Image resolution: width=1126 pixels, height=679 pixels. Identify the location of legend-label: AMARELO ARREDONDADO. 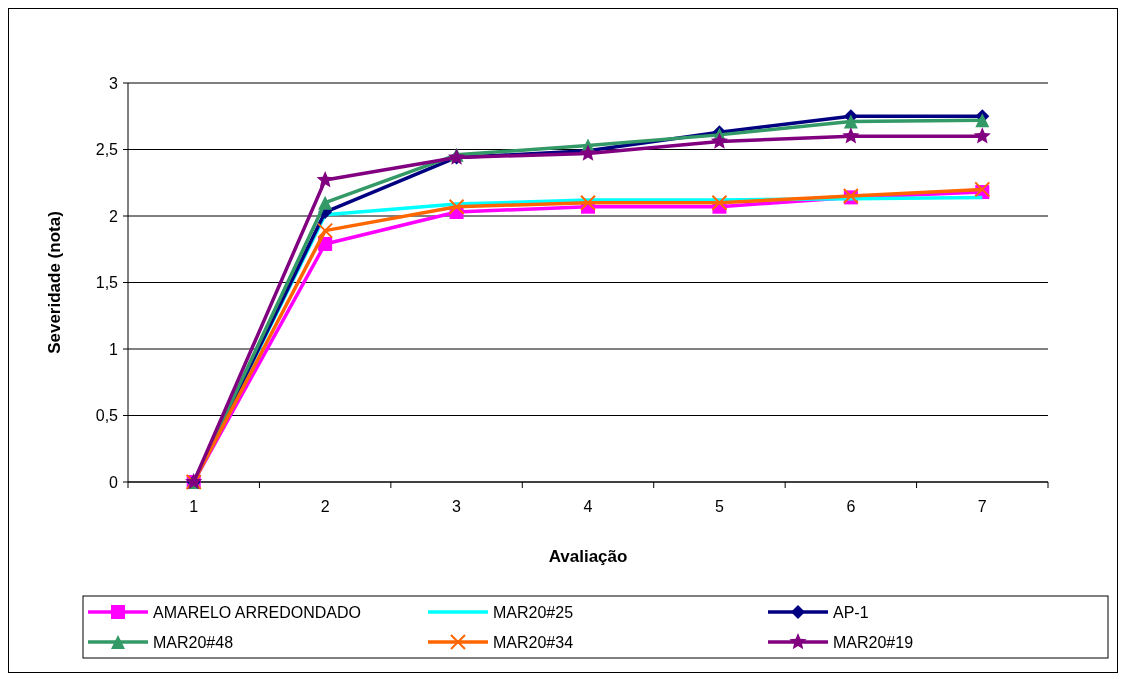
(257, 612).